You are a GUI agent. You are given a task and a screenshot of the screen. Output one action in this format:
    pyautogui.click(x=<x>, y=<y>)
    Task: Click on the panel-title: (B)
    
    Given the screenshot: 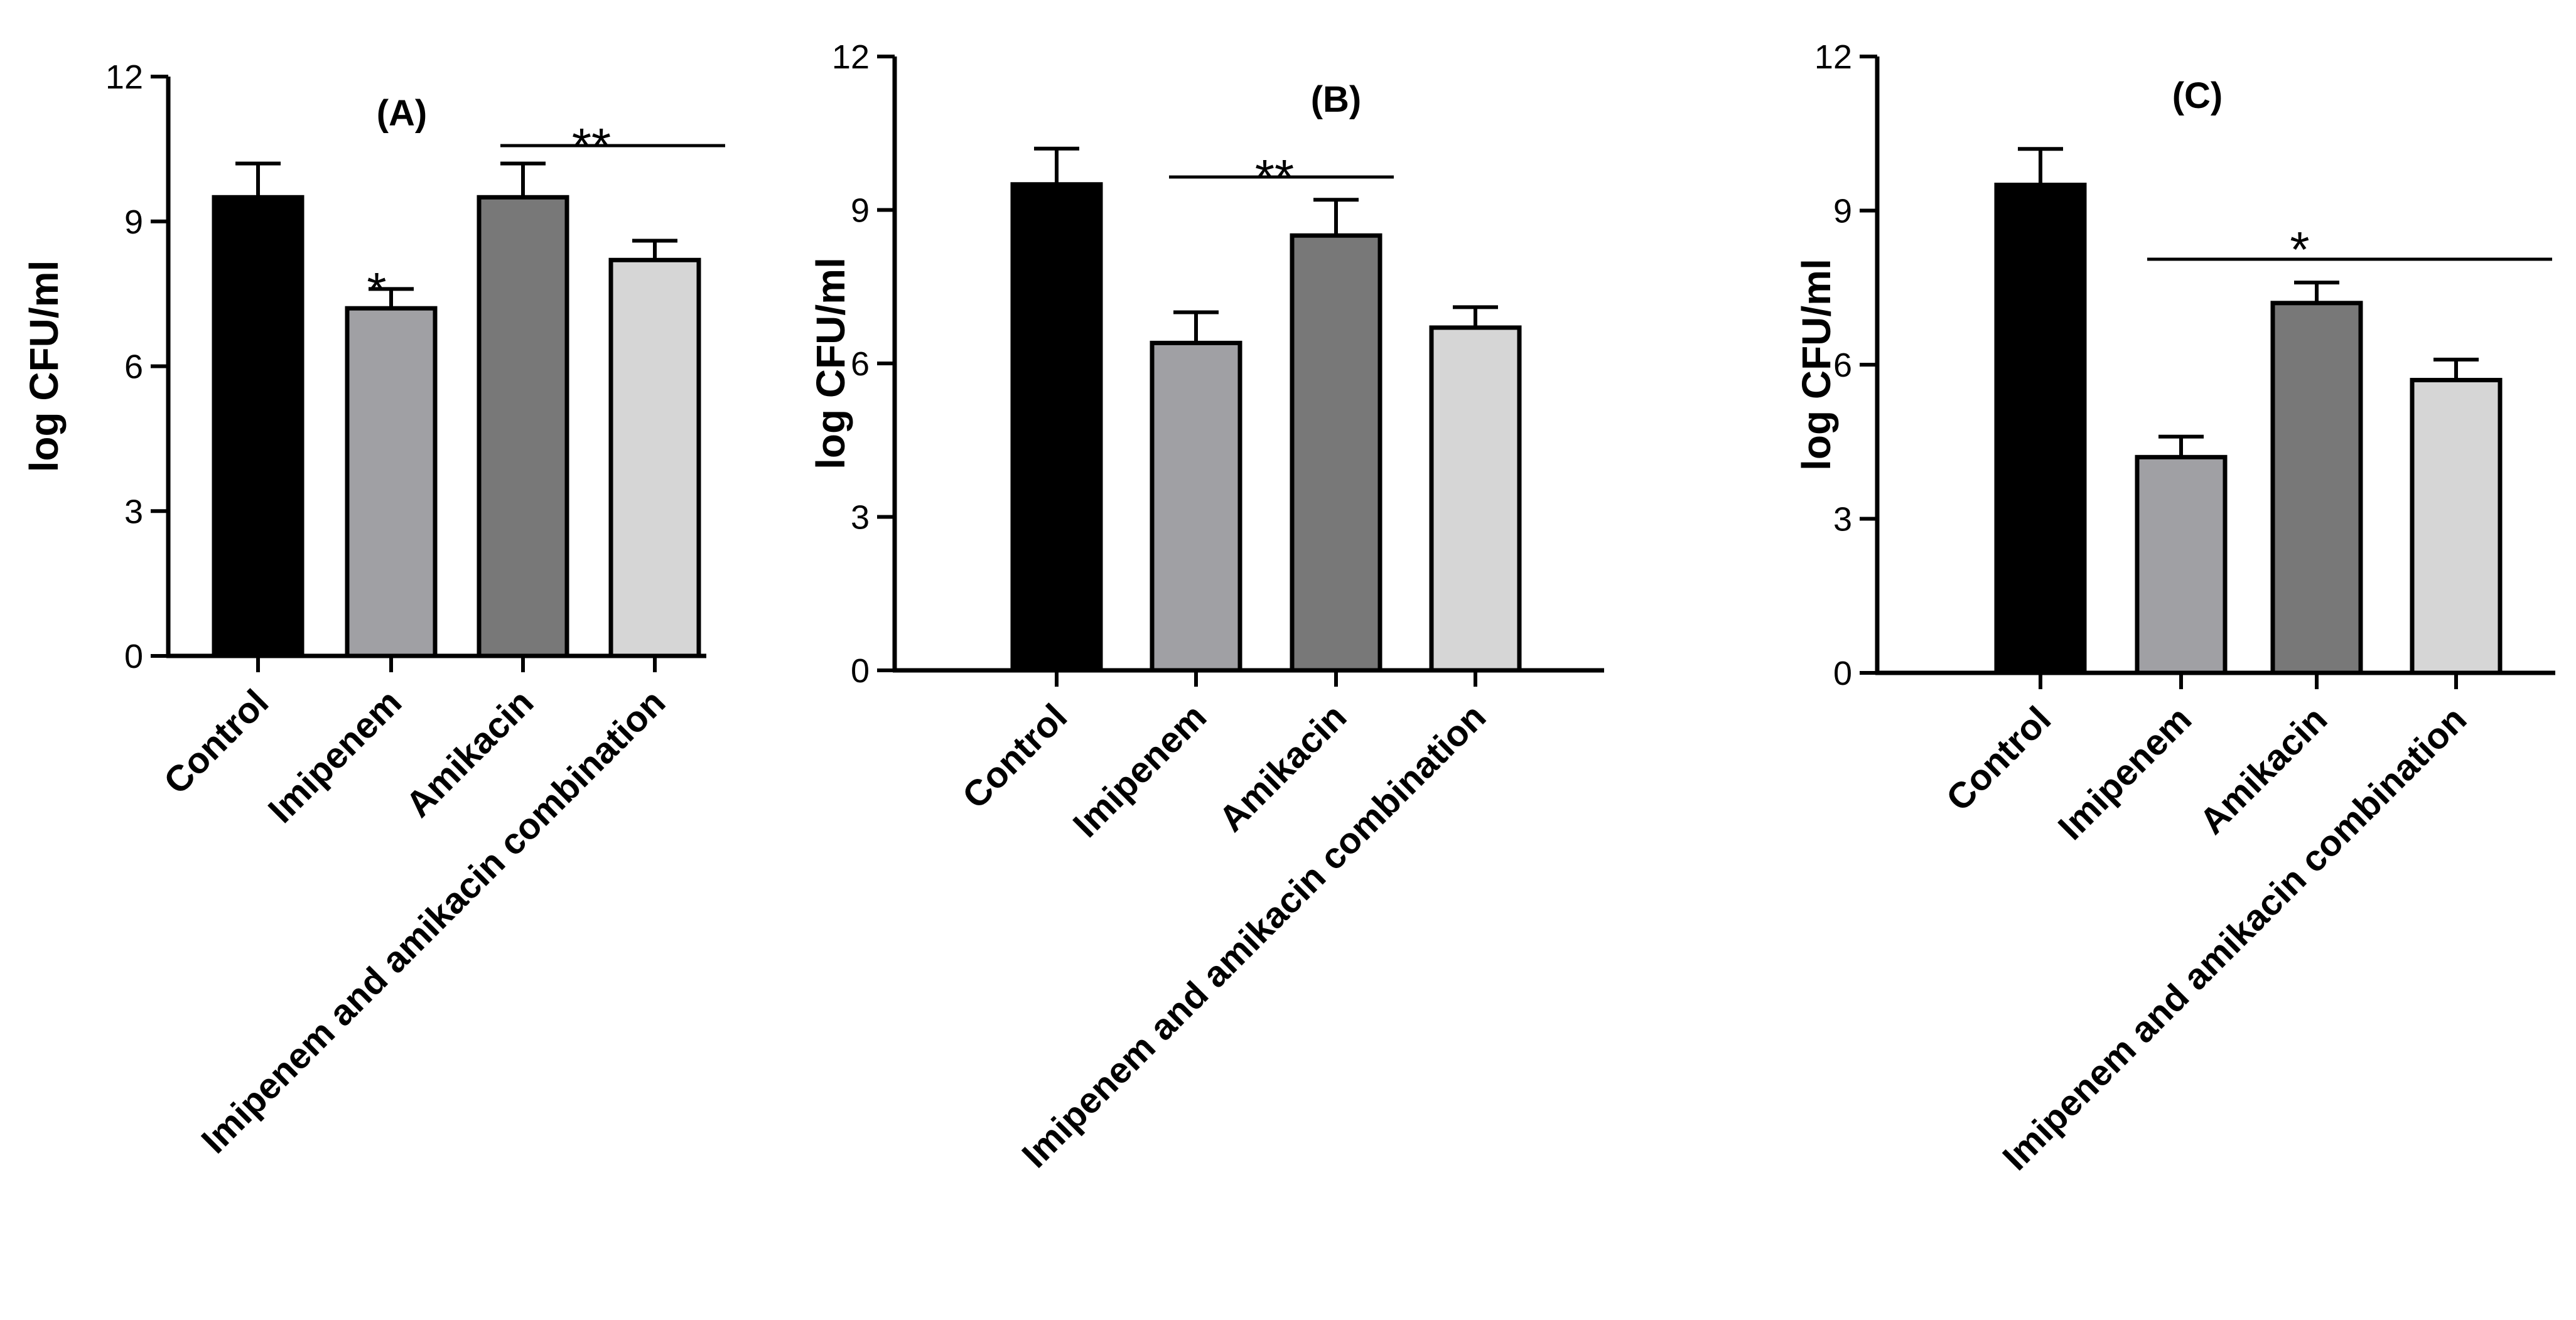 What is the action you would take?
    pyautogui.click(x=1336, y=99)
    